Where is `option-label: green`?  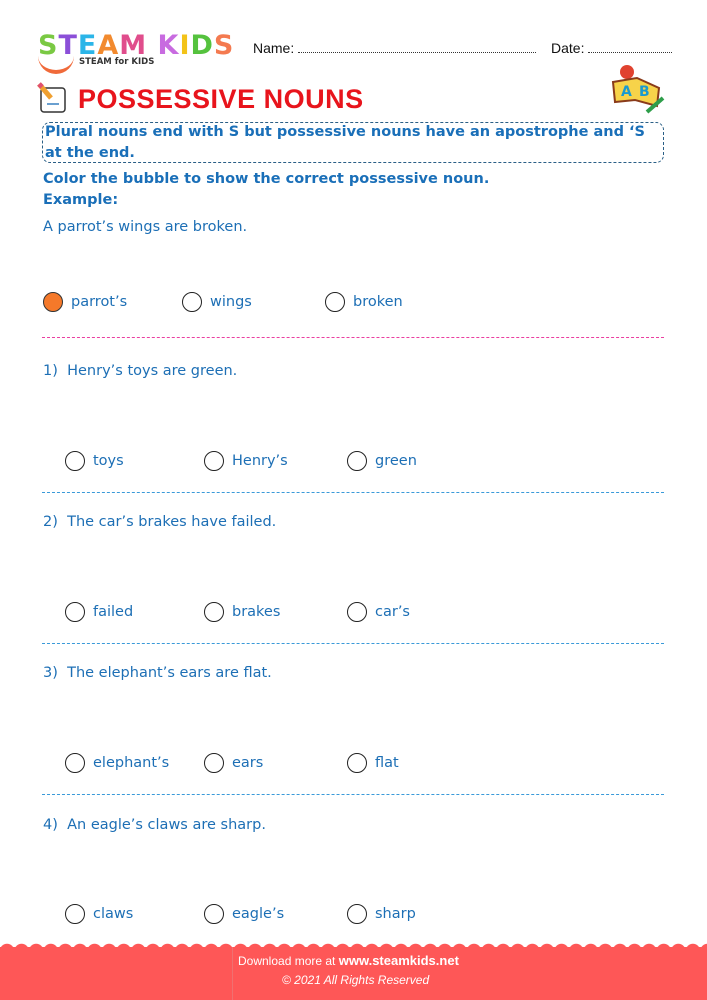 option-label: green is located at coordinates (396, 461).